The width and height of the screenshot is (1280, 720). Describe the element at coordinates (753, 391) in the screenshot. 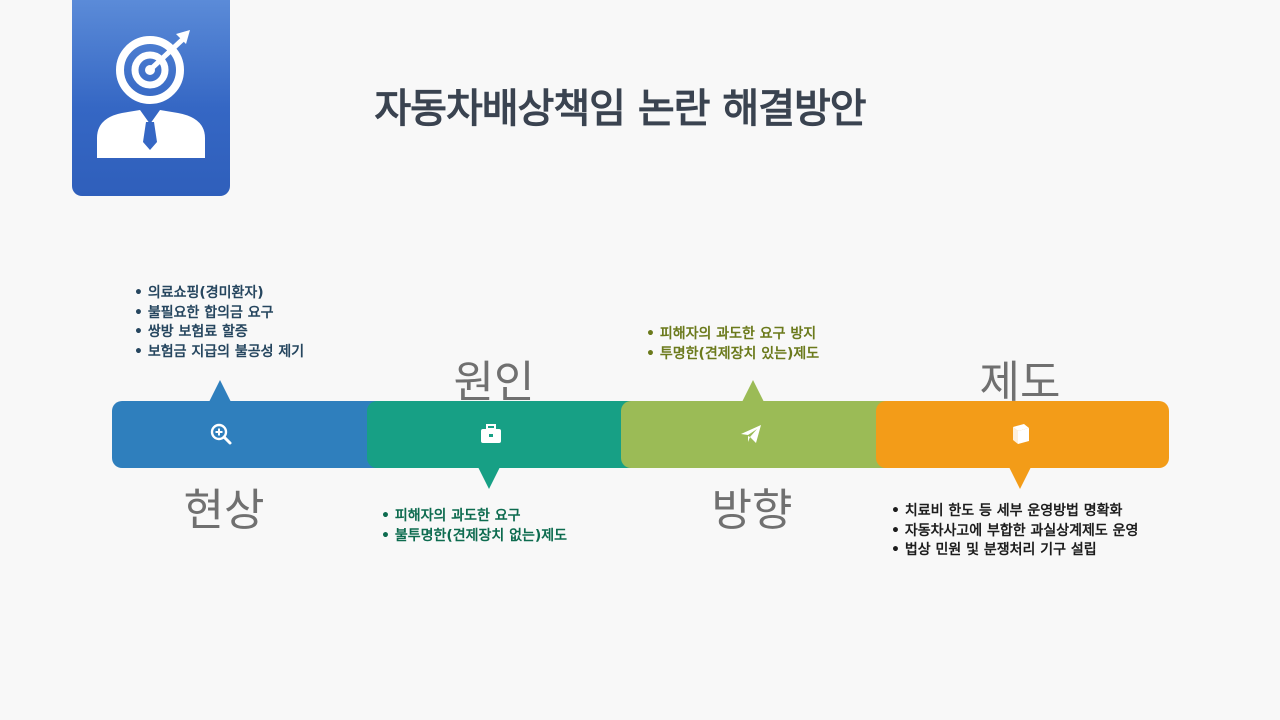

I see `pointer-up-direction` at that location.